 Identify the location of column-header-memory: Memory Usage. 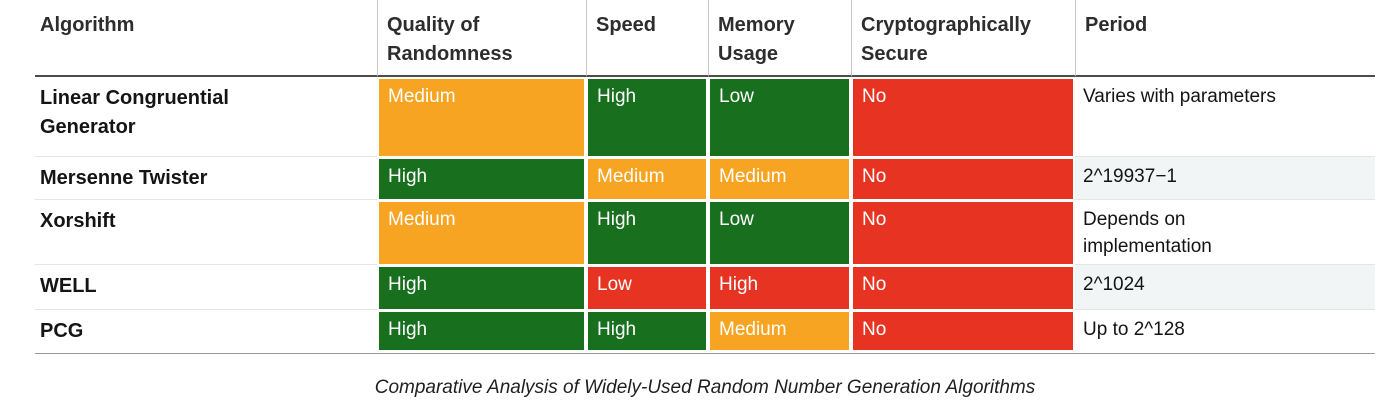
(779, 38).